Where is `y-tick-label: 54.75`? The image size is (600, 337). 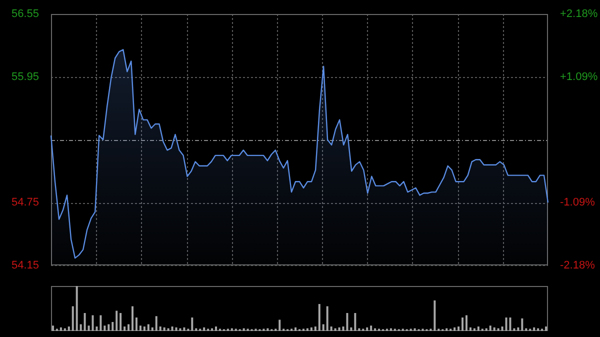 y-tick-label: 54.75 is located at coordinates (25, 202).